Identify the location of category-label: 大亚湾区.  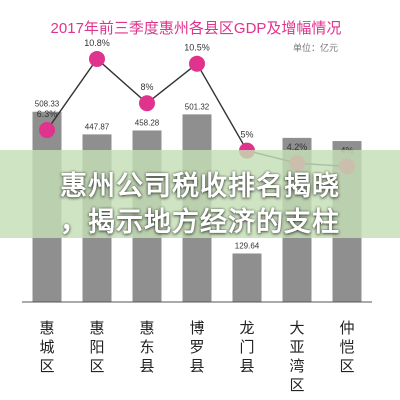
(296, 357).